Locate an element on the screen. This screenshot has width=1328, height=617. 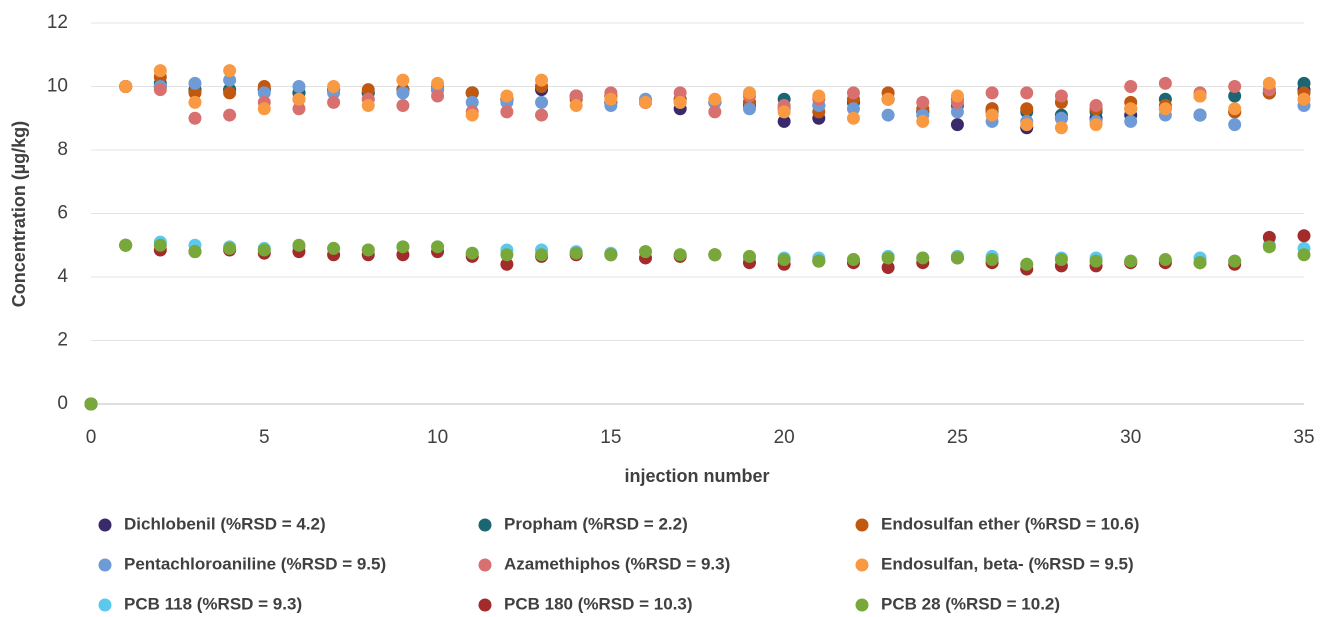
x-tick-label: 20 is located at coordinates (784, 437).